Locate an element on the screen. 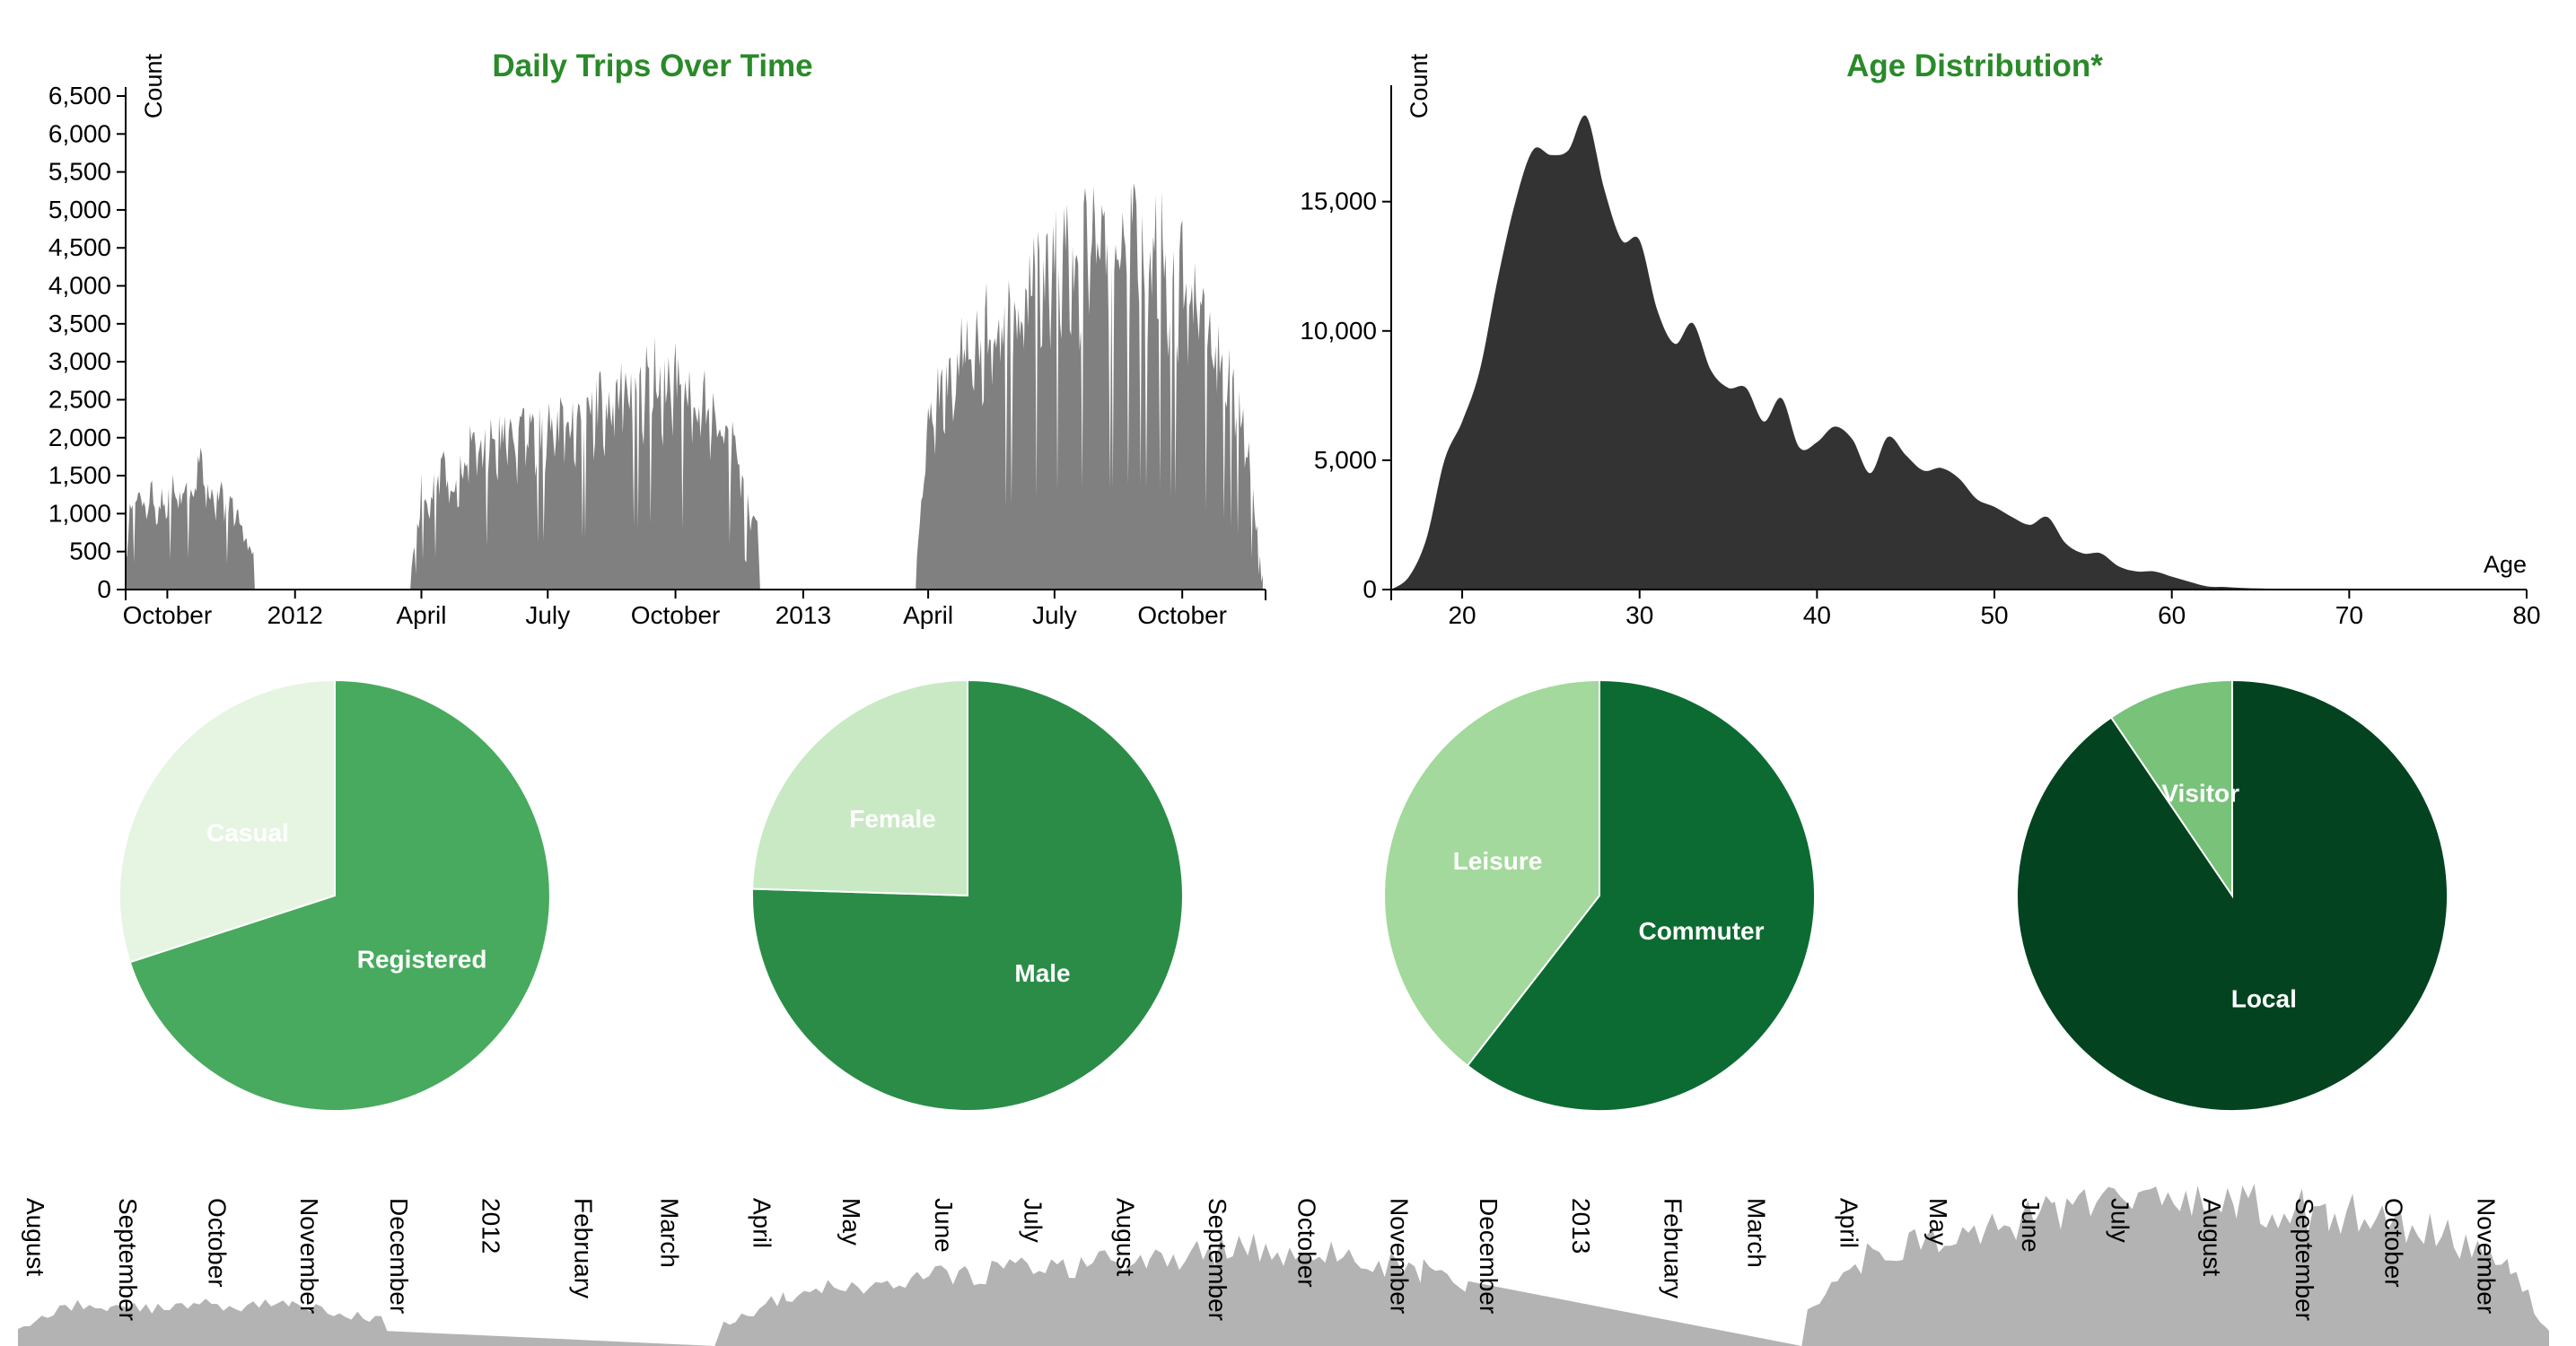  timeline-month-label: 2013 is located at coordinates (1581, 1226).